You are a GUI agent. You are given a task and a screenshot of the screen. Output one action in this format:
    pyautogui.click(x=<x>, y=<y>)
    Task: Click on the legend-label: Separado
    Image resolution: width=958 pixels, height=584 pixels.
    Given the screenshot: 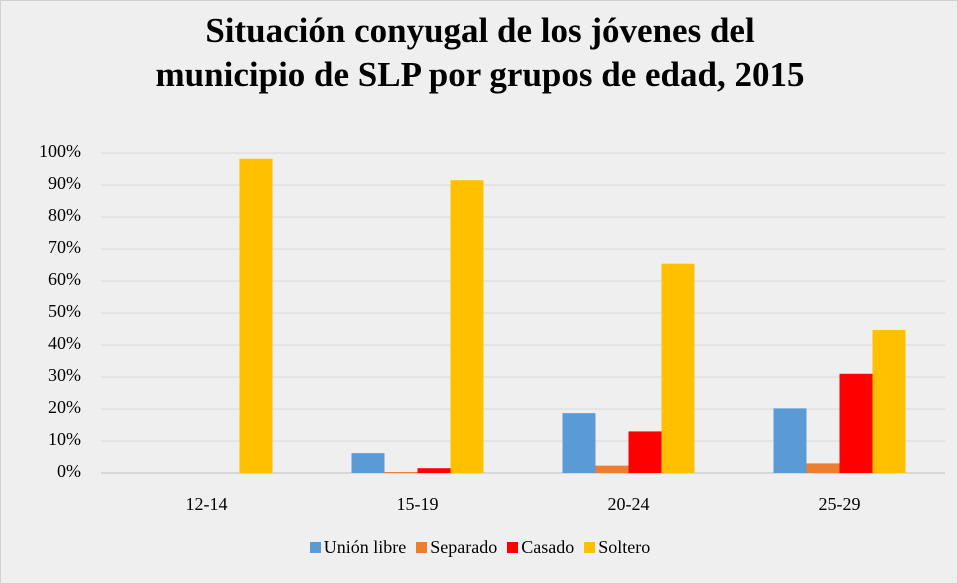 What is the action you would take?
    pyautogui.click(x=464, y=547)
    